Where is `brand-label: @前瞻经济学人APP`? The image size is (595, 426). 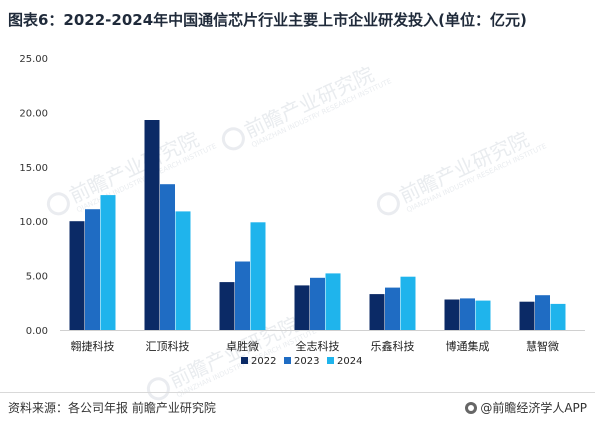
brand-label: @前瞻经济学人APP is located at coordinates (533, 408).